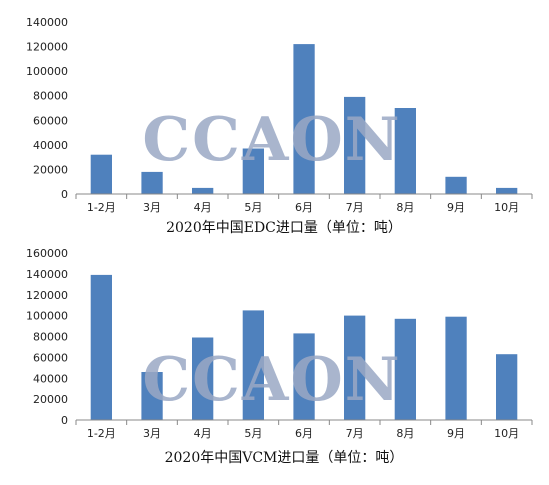 This screenshot has width=549, height=485. I want to click on y-tick-label: 160000, so click(47, 253).